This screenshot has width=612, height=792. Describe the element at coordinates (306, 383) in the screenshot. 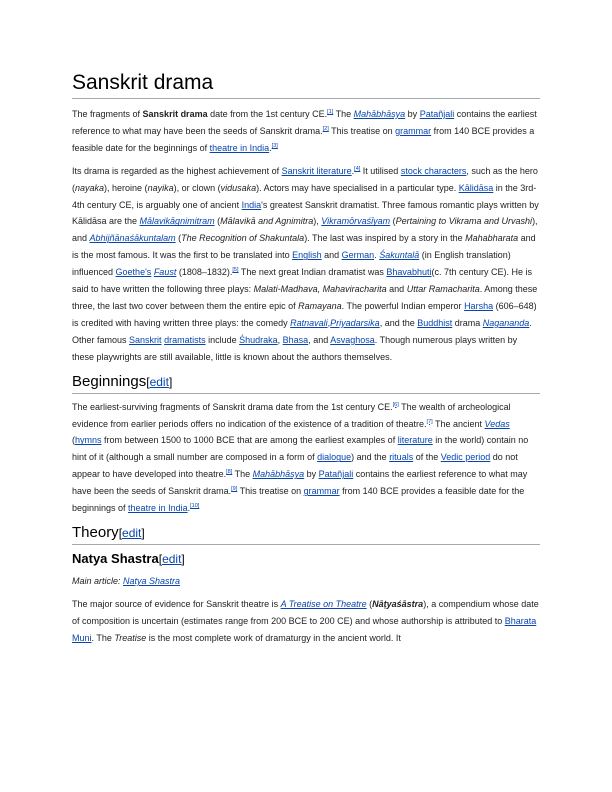

I see `section-heading-beginnings: Beginnings[edit]` at that location.